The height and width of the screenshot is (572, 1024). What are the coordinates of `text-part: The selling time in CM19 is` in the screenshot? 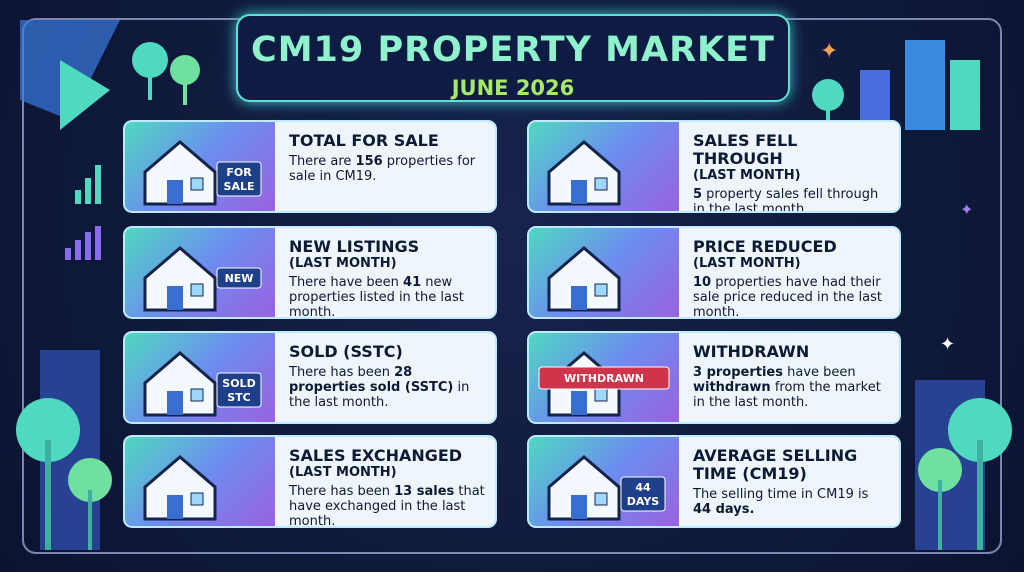 It's located at (781, 494).